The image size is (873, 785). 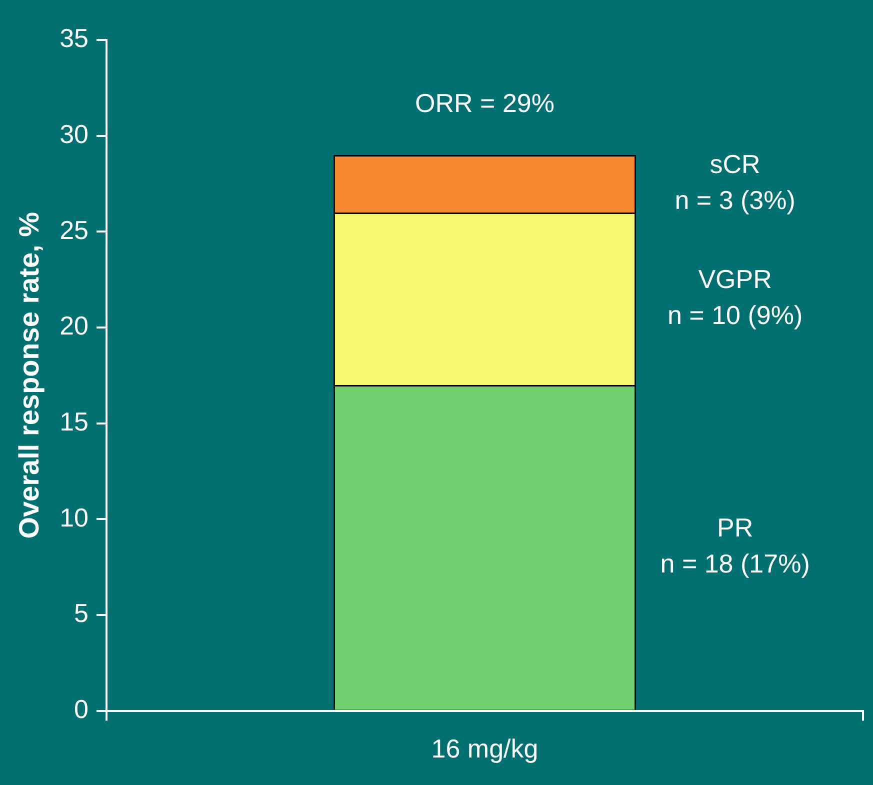 I want to click on y-tick-label: 5, so click(x=81, y=613).